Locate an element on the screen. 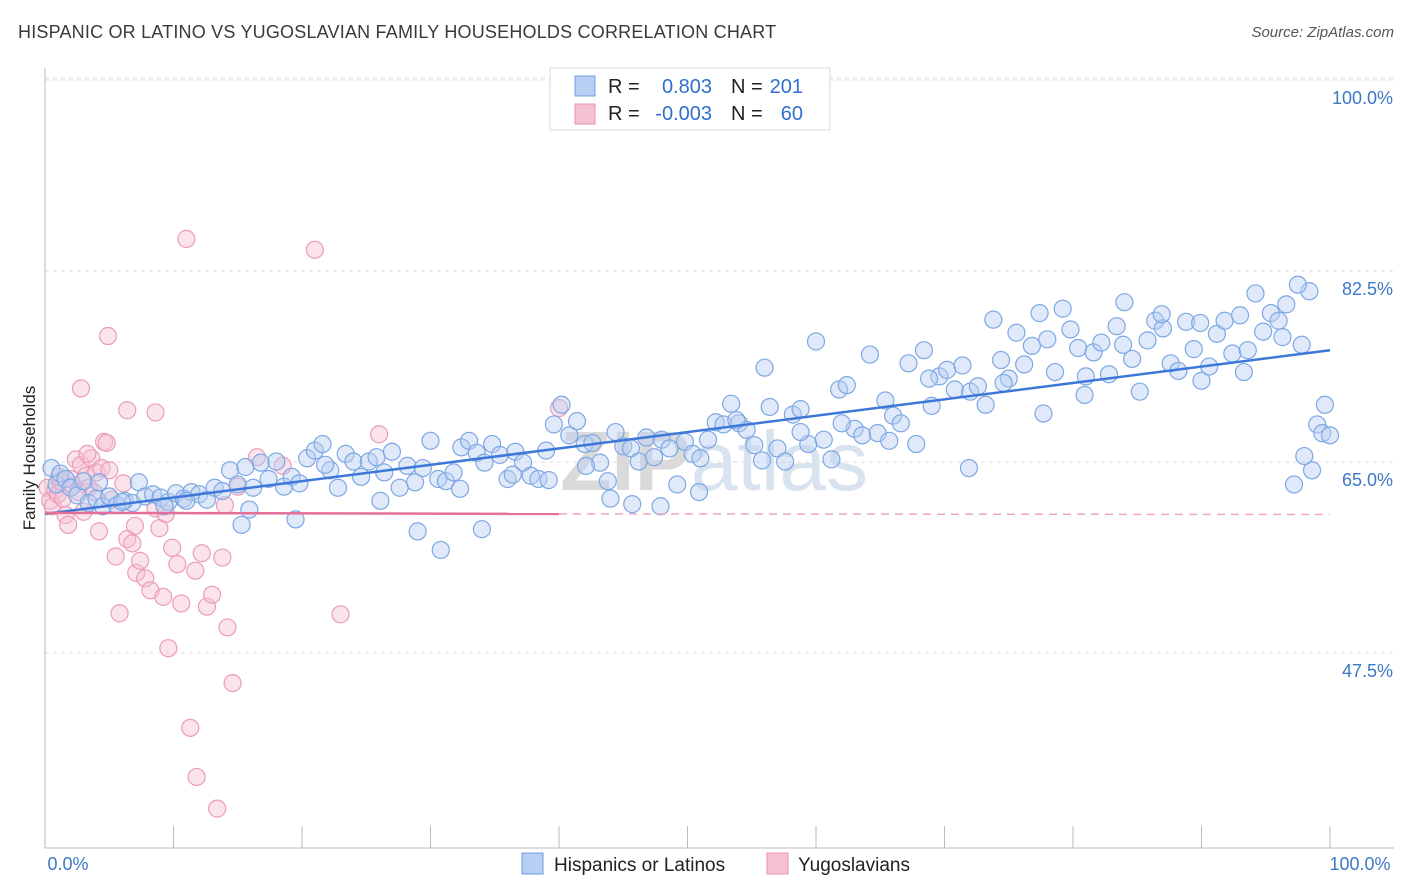 The height and width of the screenshot is (892, 1406). y-tick-label: 100.0% is located at coordinates (1362, 98).